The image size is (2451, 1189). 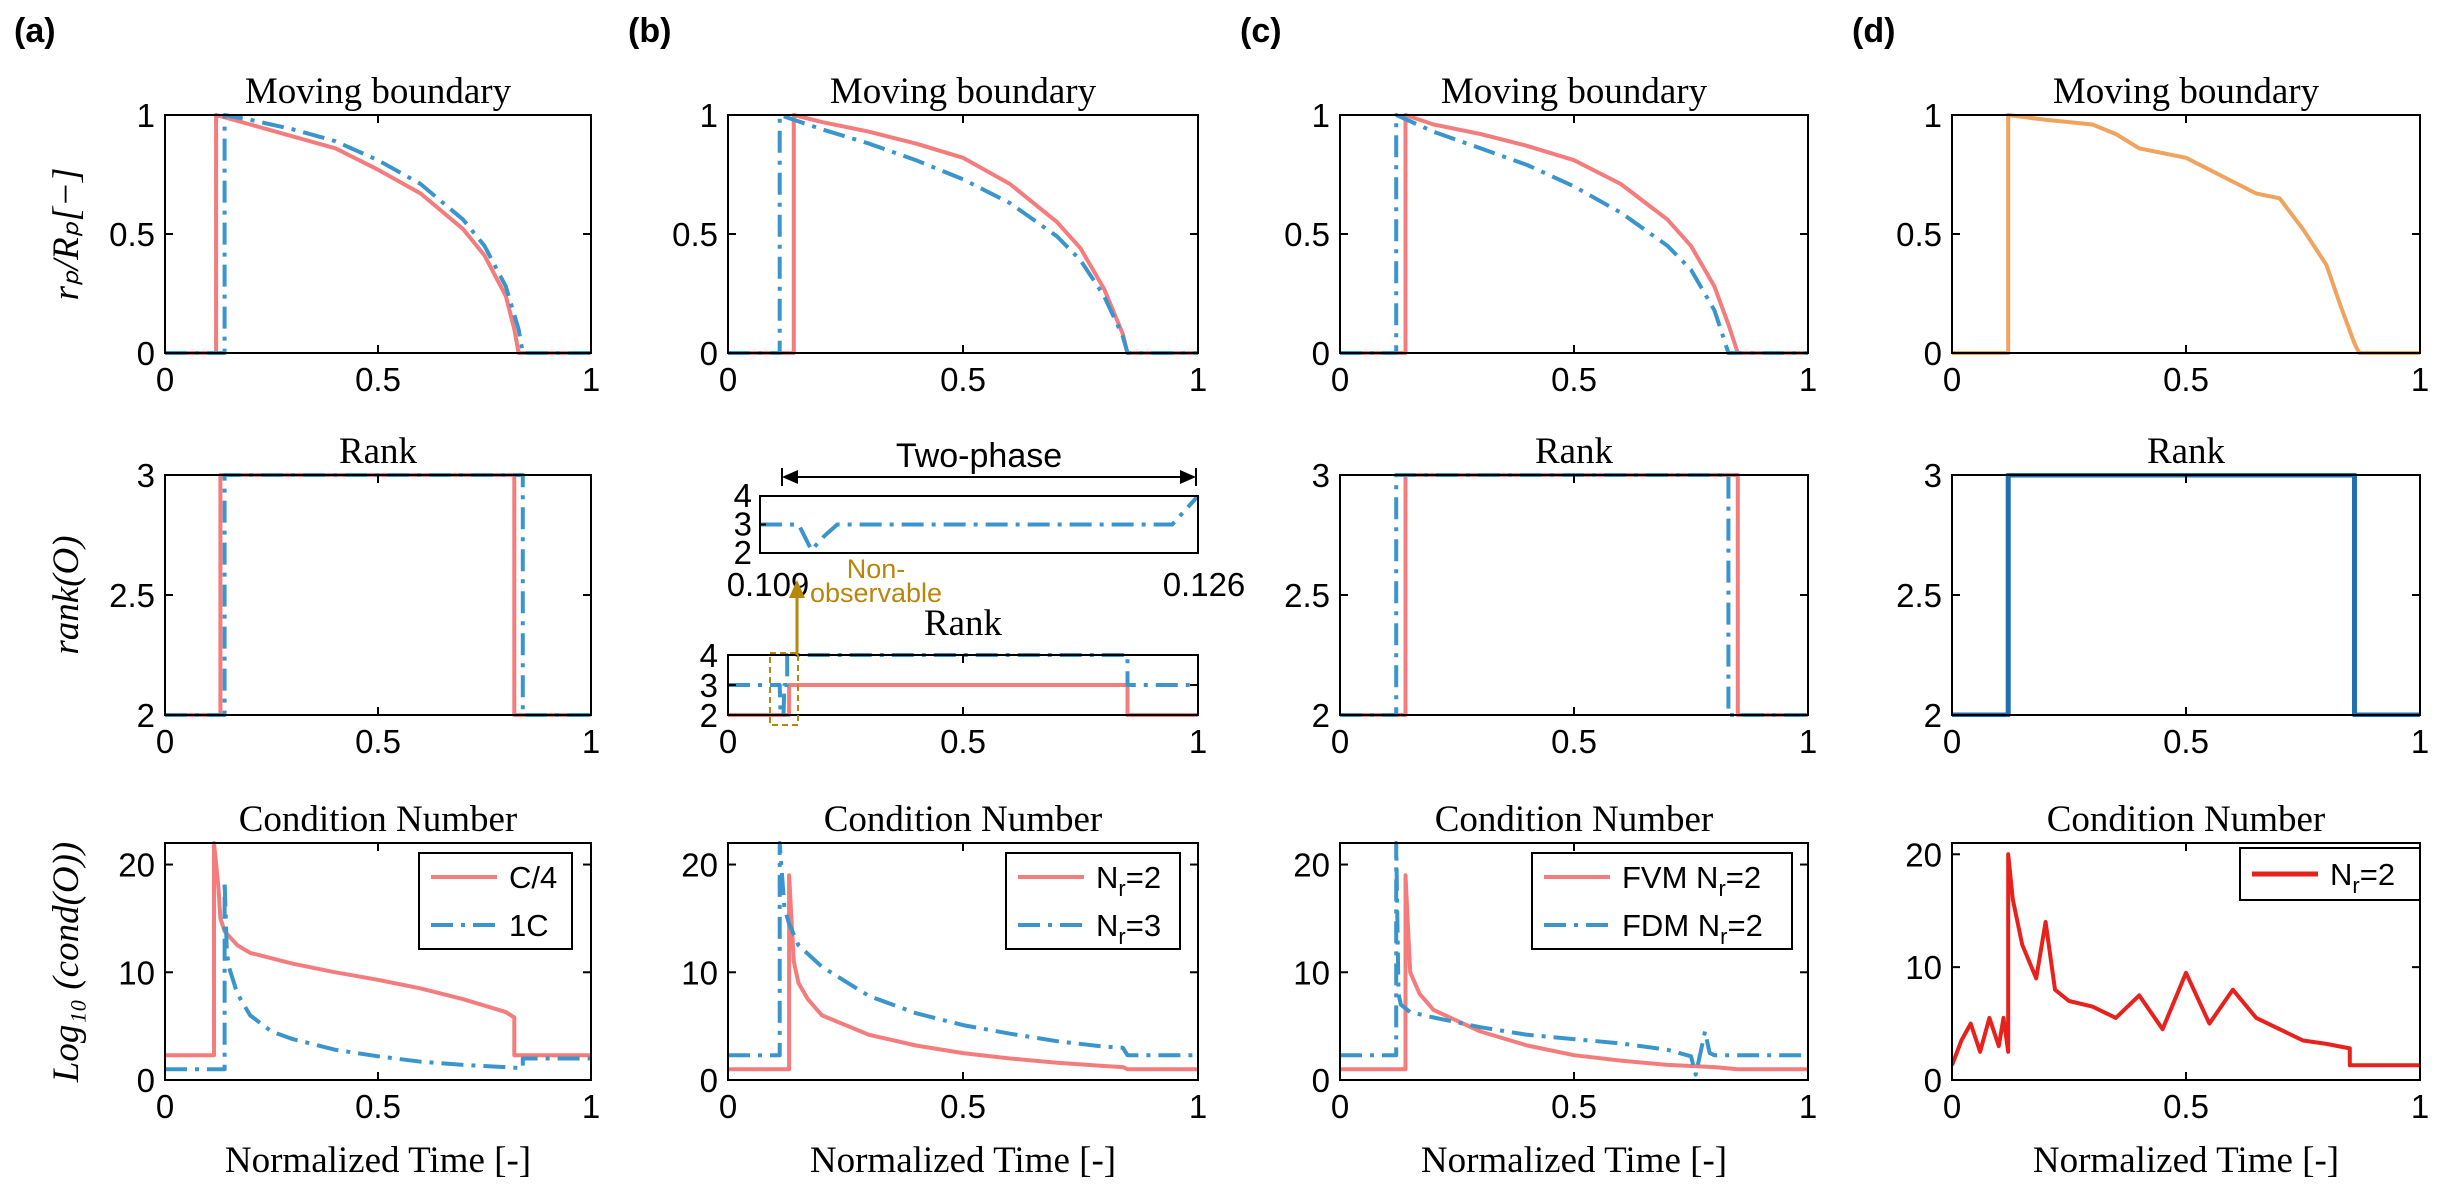 I want to click on plot-b-row1: 0 0.5 1 0 0.5 1 Moving boundary, so click(x=939, y=234).